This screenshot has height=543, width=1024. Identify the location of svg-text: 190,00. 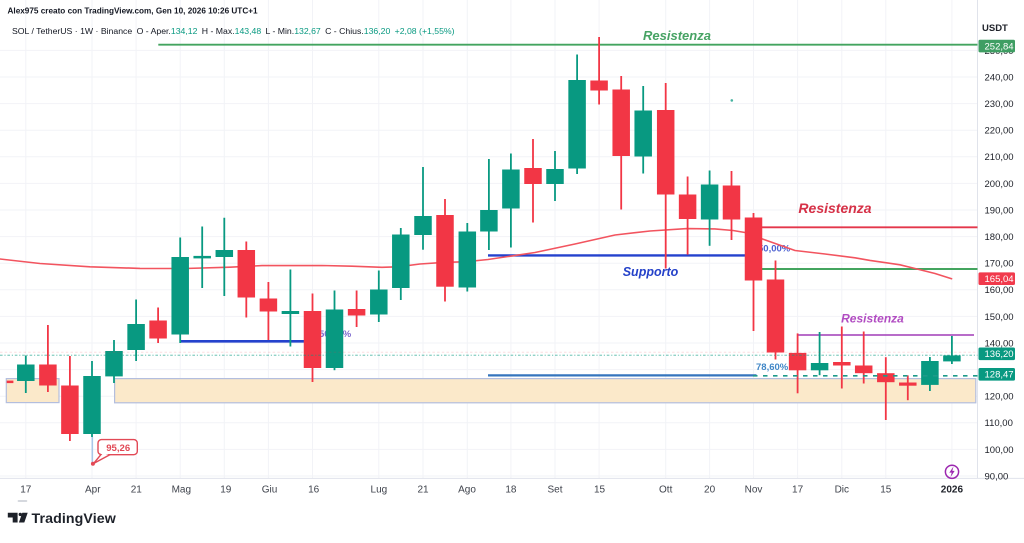
(999, 210).